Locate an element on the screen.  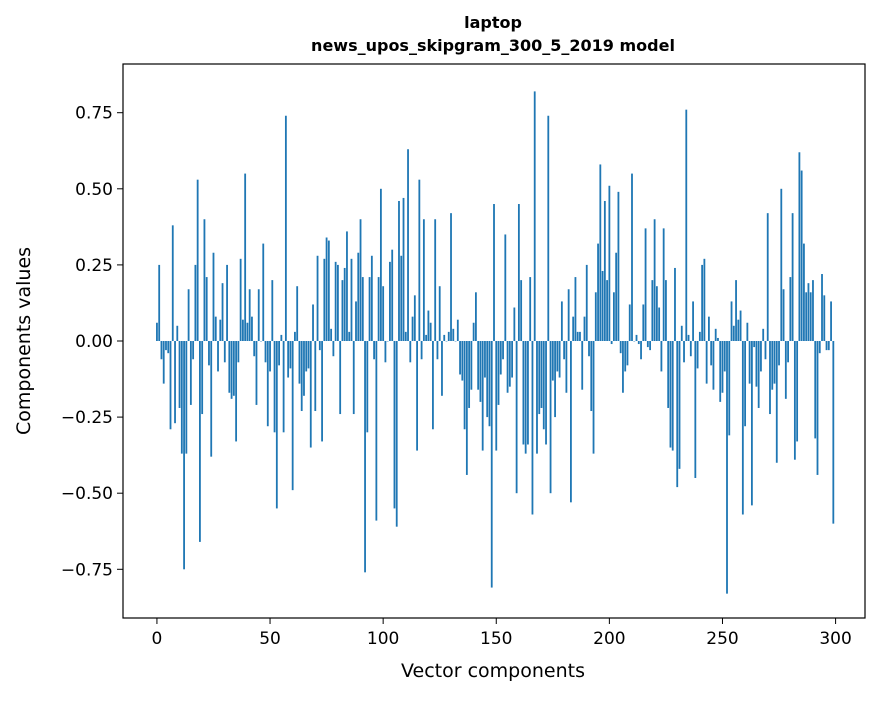
y-tick-label: 0.50 is located at coordinates (94, 190).